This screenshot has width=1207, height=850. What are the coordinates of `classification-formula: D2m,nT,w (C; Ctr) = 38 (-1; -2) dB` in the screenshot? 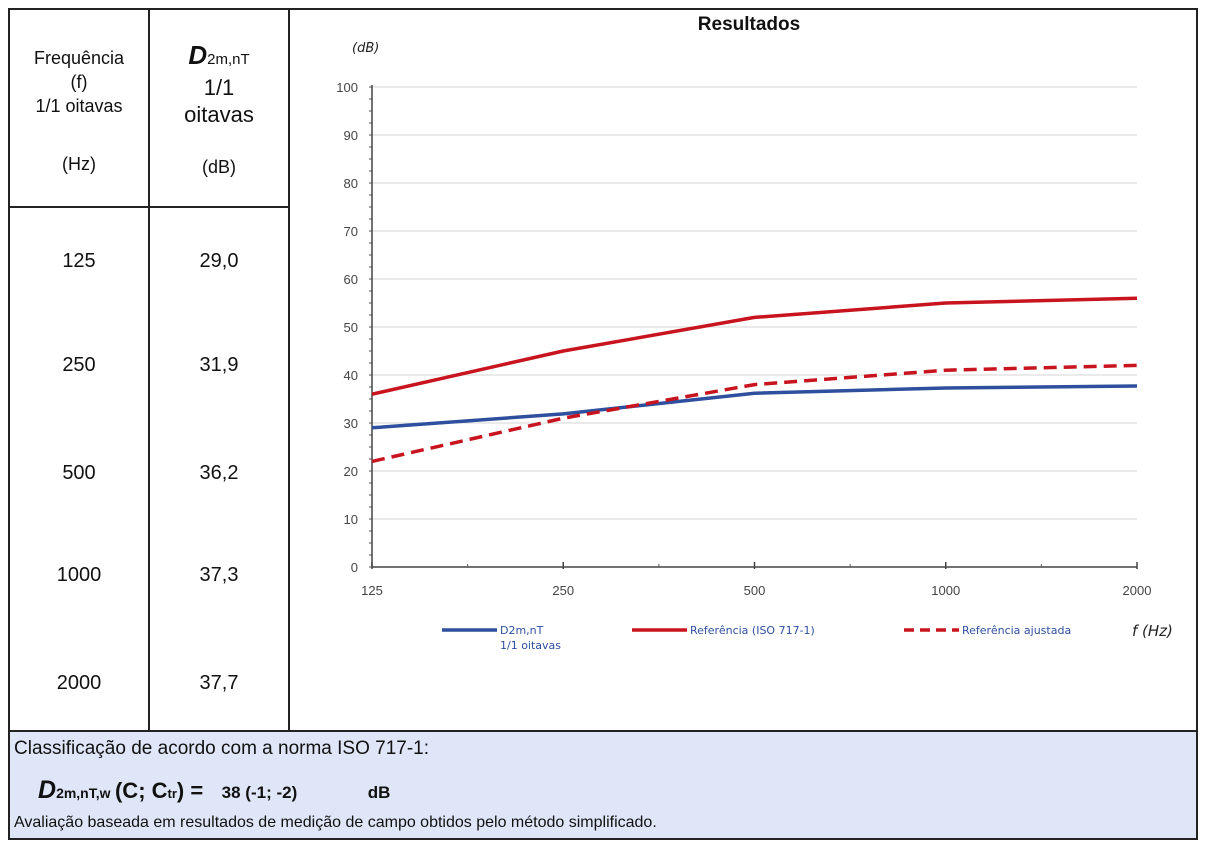 It's located at (214, 790).